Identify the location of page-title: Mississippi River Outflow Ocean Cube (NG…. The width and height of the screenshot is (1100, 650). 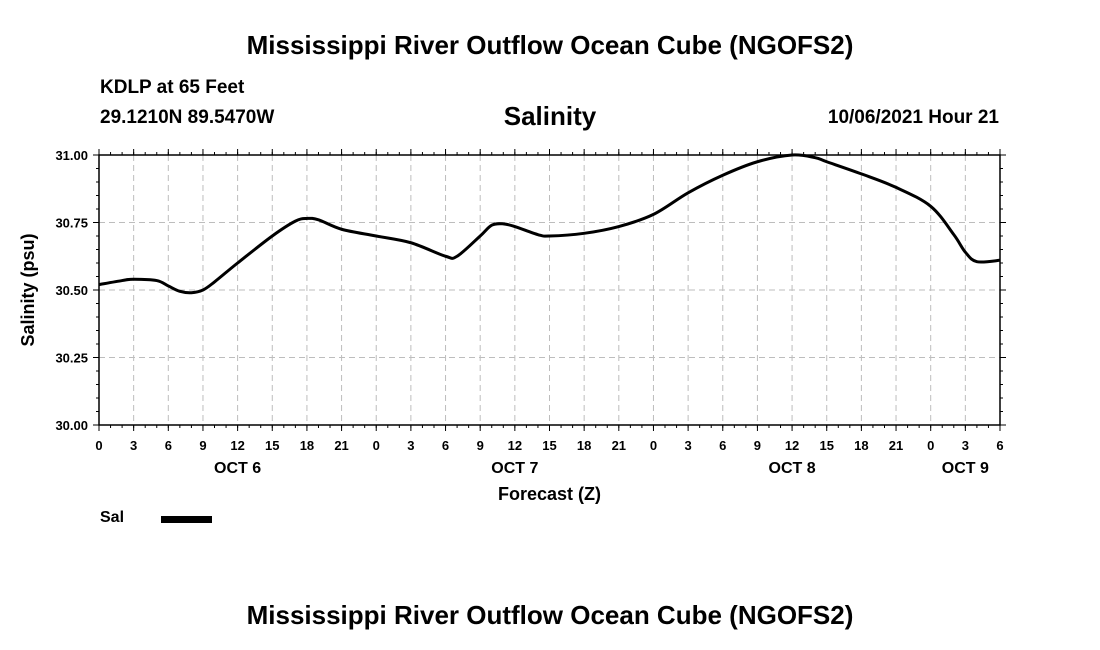
(550, 45).